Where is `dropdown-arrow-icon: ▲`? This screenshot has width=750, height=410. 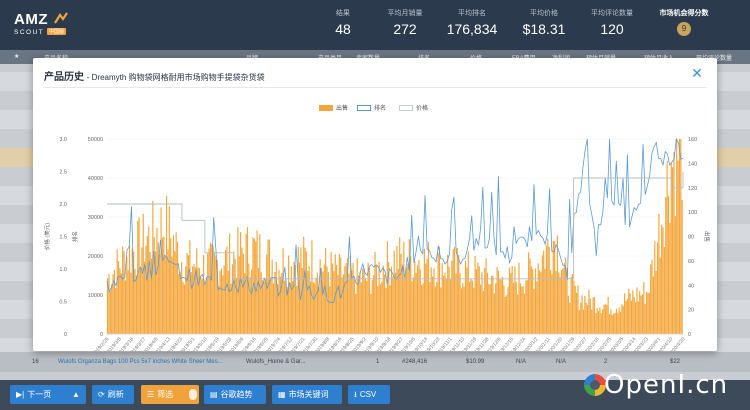 dropdown-arrow-icon: ▲ is located at coordinates (76, 394).